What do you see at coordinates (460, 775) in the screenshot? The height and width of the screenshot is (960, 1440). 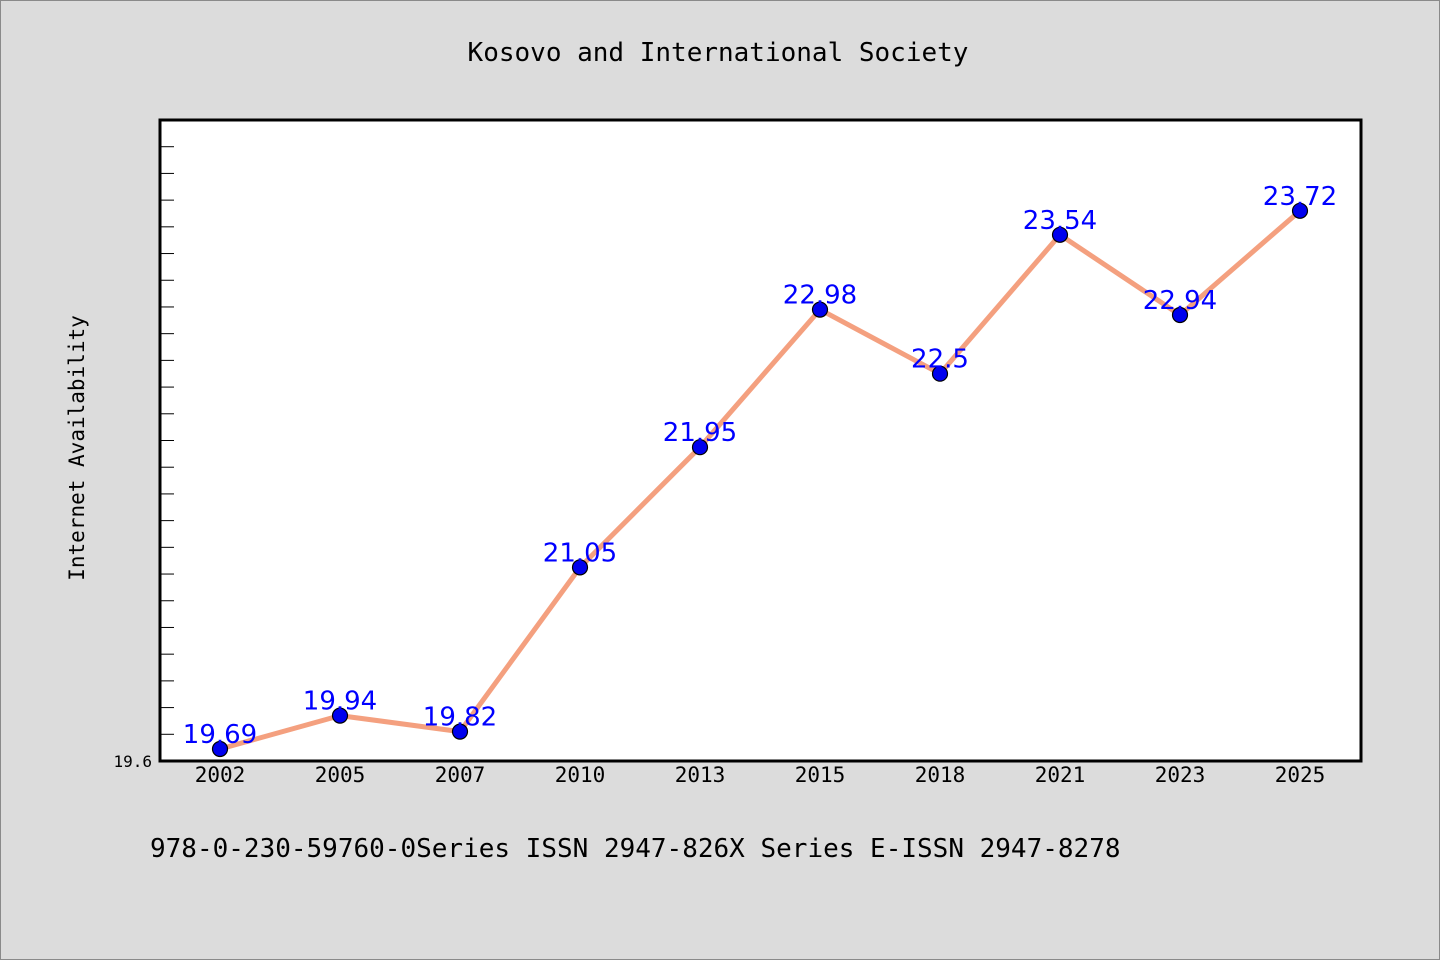 I see `x-tick-label: 2007` at bounding box center [460, 775].